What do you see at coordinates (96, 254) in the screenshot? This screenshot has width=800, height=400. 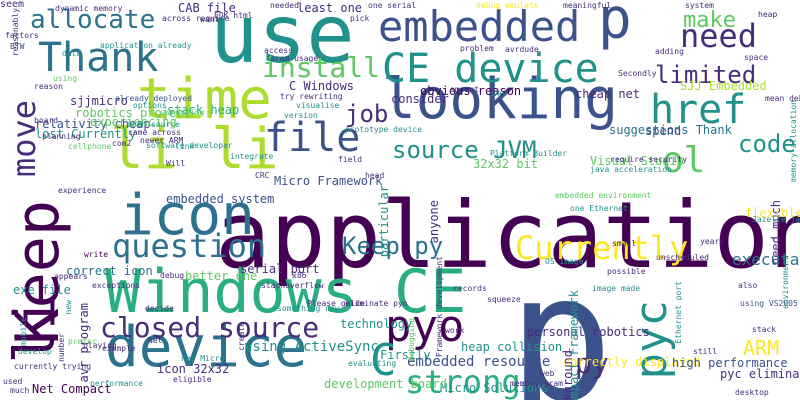 I see `word-96: write` at bounding box center [96, 254].